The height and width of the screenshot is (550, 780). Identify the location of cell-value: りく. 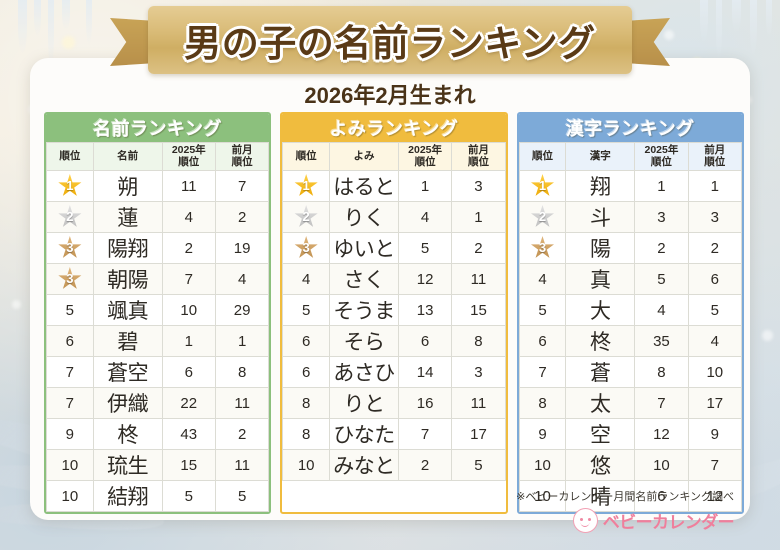
(364, 217).